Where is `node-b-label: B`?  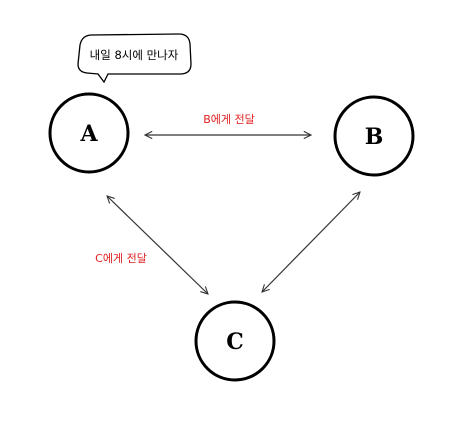
node-b-label: B is located at coordinates (374, 137).